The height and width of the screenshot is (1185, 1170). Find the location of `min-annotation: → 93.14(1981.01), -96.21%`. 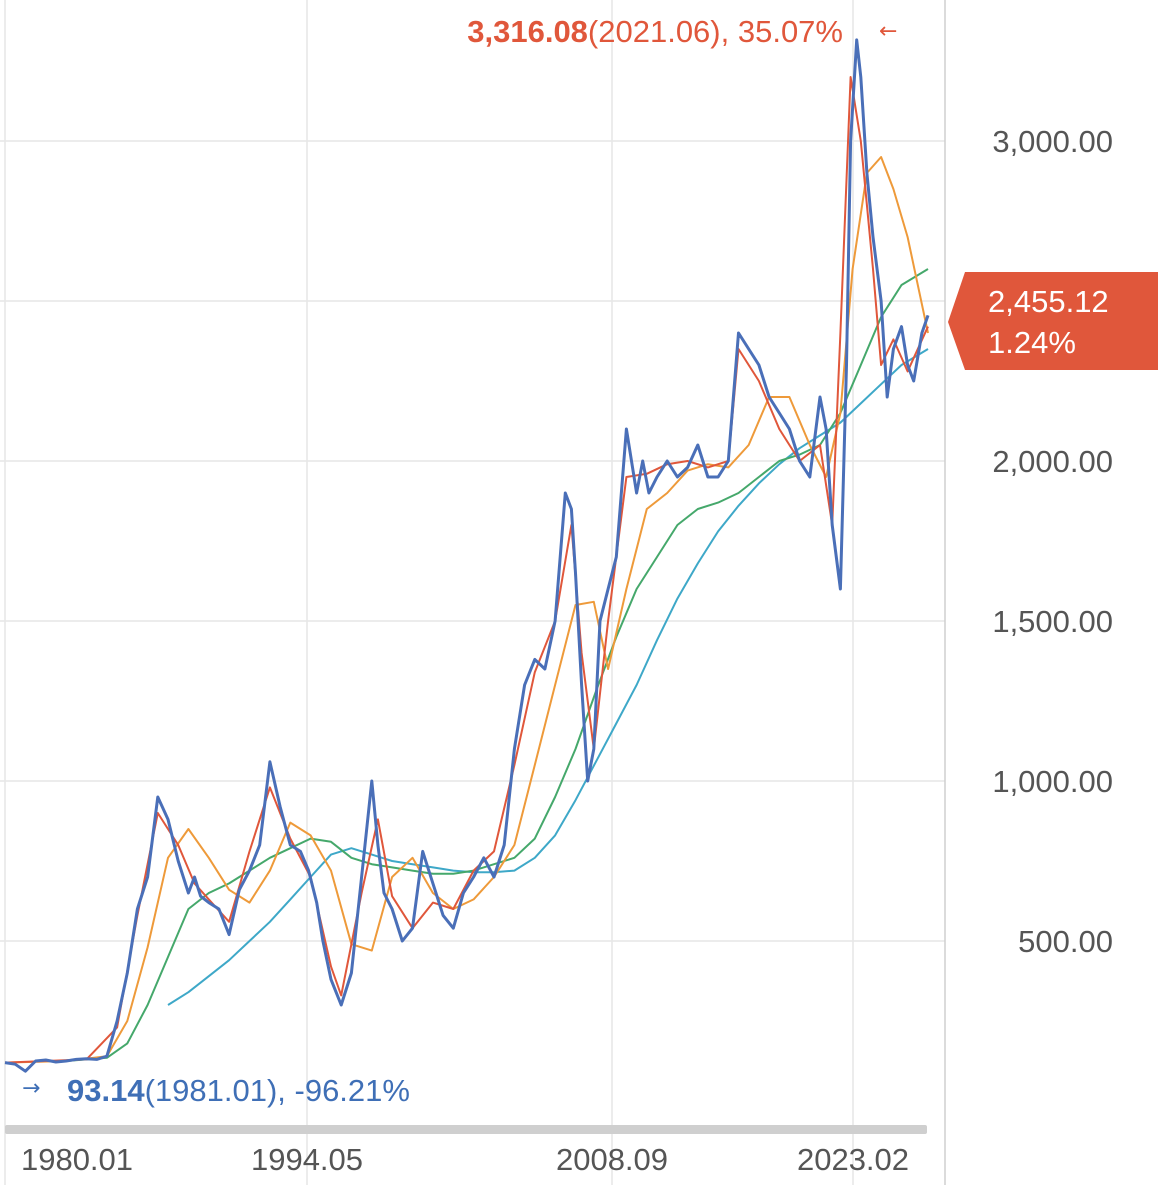

min-annotation: → 93.14(1981.01), -96.21% is located at coordinates (216, 1090).